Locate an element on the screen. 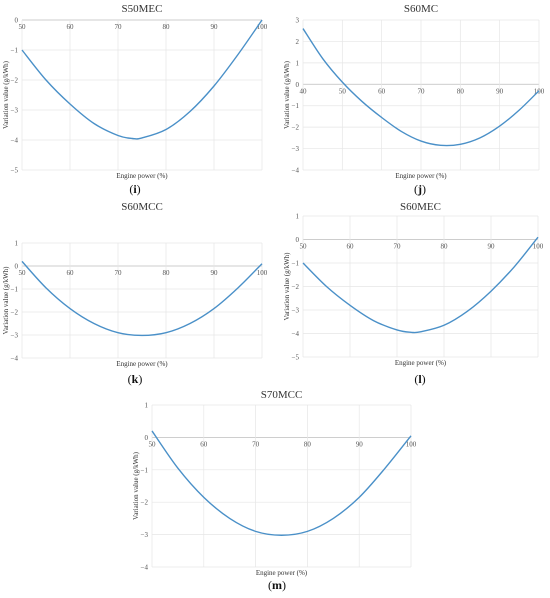  chart-title: S50MEC is located at coordinates (142, 9).